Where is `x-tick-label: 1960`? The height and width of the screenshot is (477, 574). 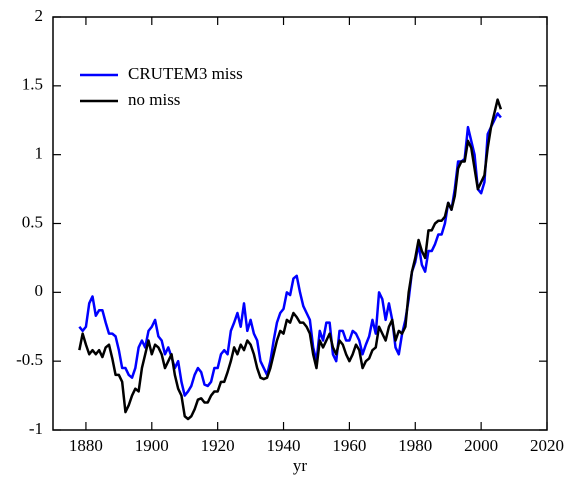 x-tick-label: 1960 is located at coordinates (349, 445).